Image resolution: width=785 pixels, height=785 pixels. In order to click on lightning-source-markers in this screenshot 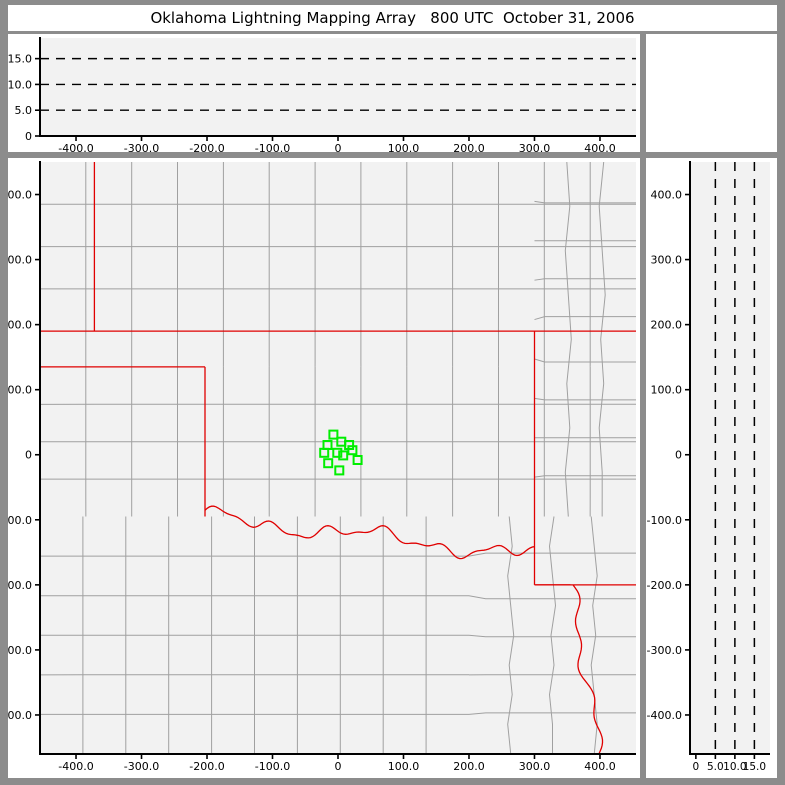, I will do `click(341, 452)`.